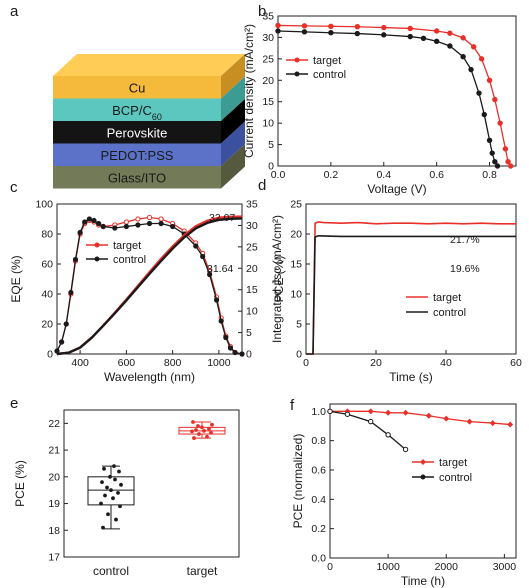 This screenshot has height=588, width=529. What do you see at coordinates (137, 177) in the screenshot?
I see `layer-label-glass-ito: Glass/ITO` at bounding box center [137, 177].